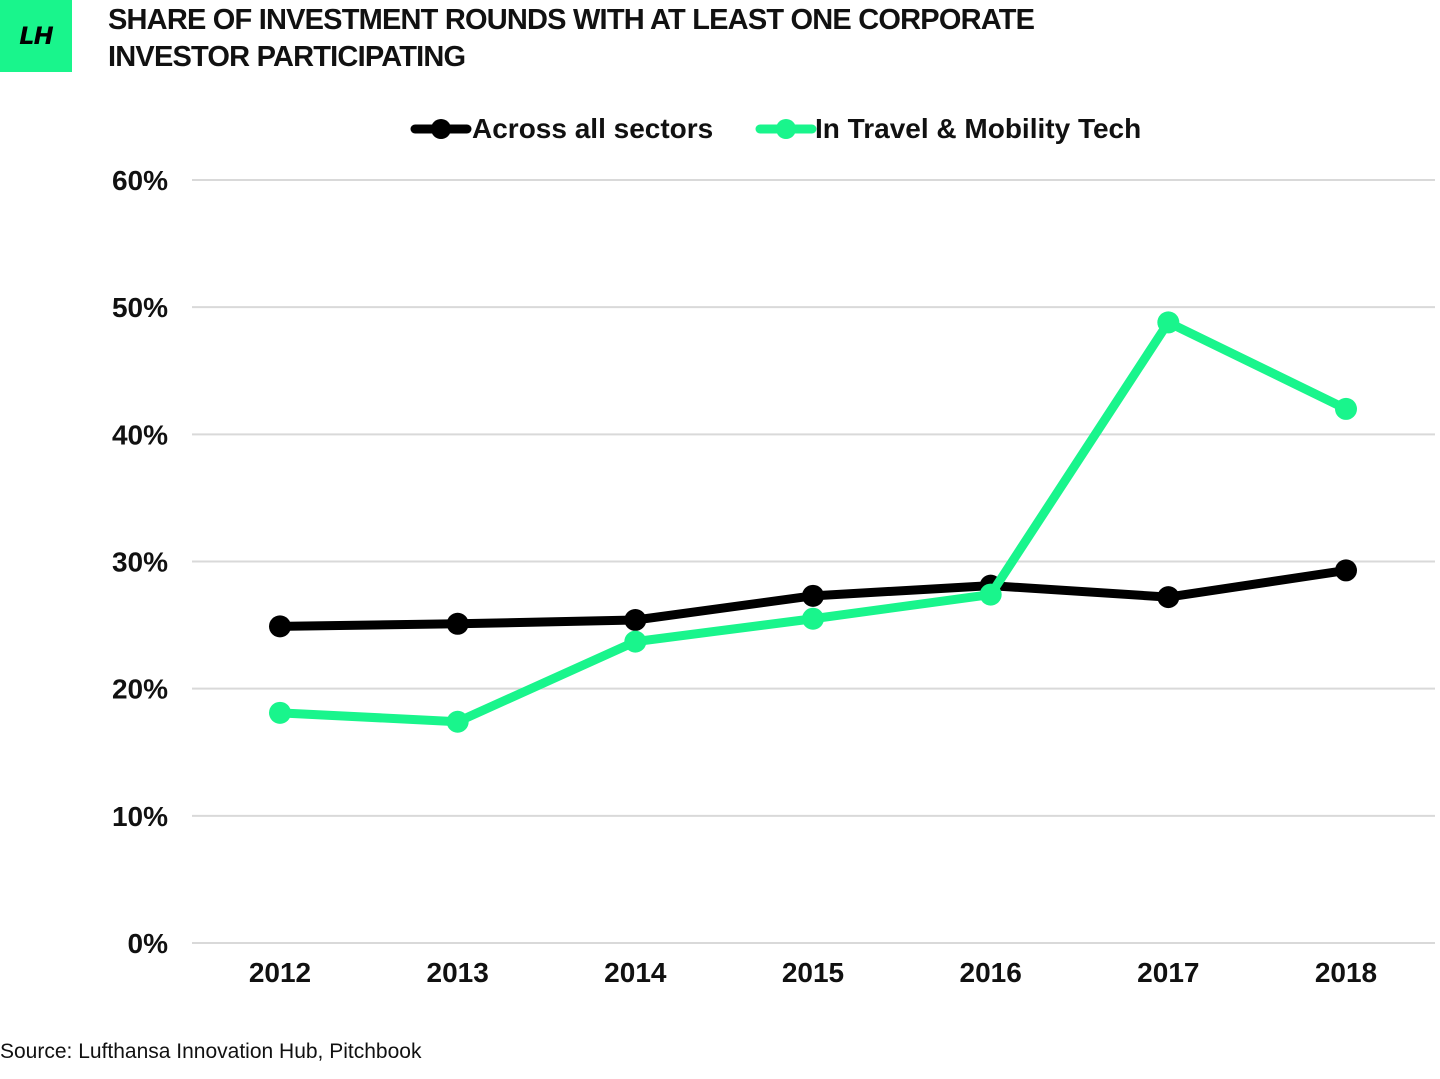  Describe the element at coordinates (635, 972) in the screenshot. I see `x-tick-label: 2014` at that location.